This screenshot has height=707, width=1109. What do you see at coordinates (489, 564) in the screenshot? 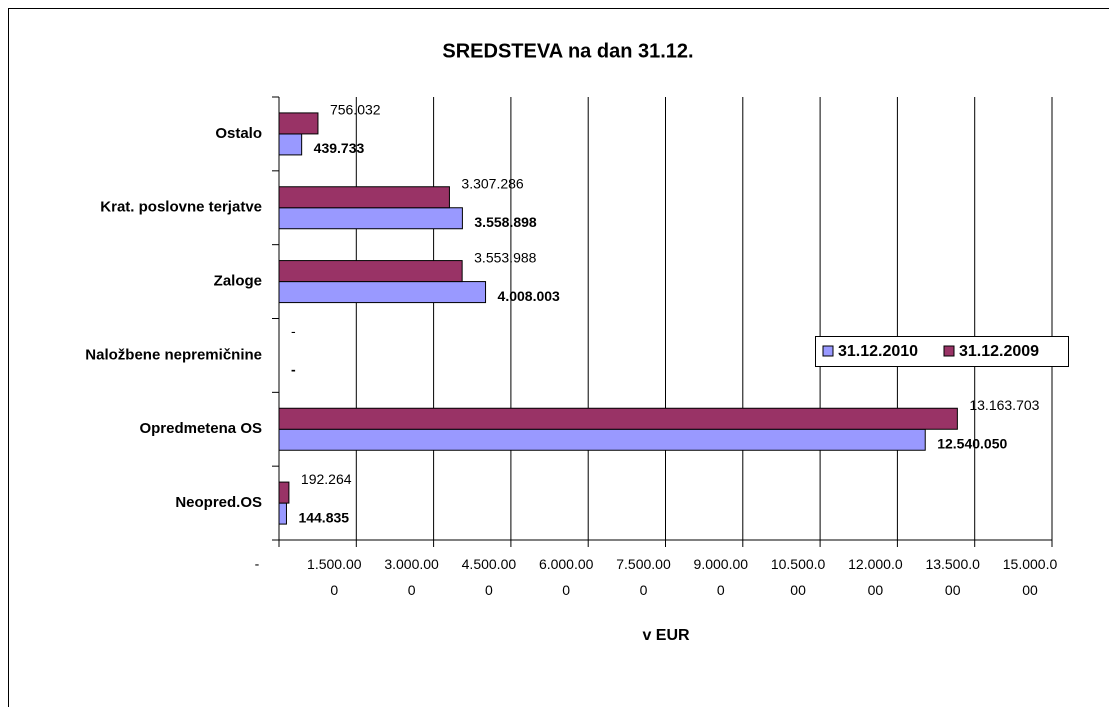
I see `x-tick-label-line: 4.500.00` at bounding box center [489, 564].